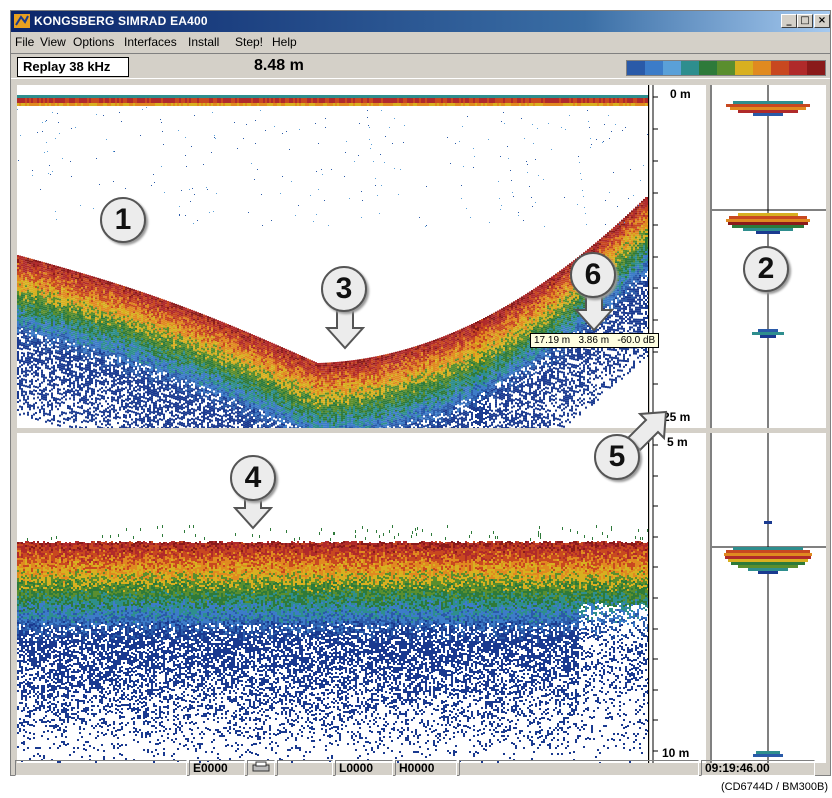 This screenshot has width=832, height=798. Describe the element at coordinates (680, 94) in the screenshot. I see `scale-top-start: 0 m` at that location.